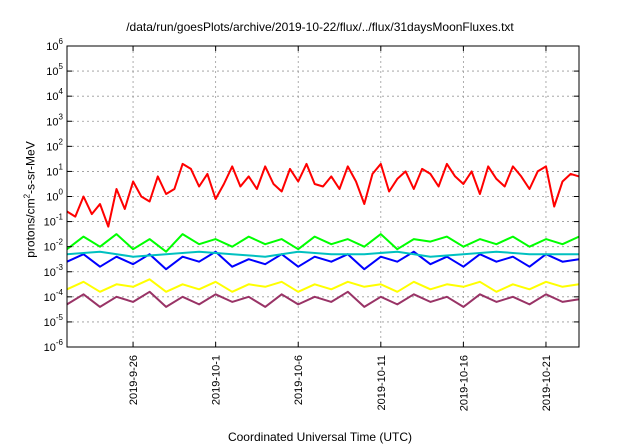  I want to click on x-tick-label: 2019-10-6, so click(299, 380).